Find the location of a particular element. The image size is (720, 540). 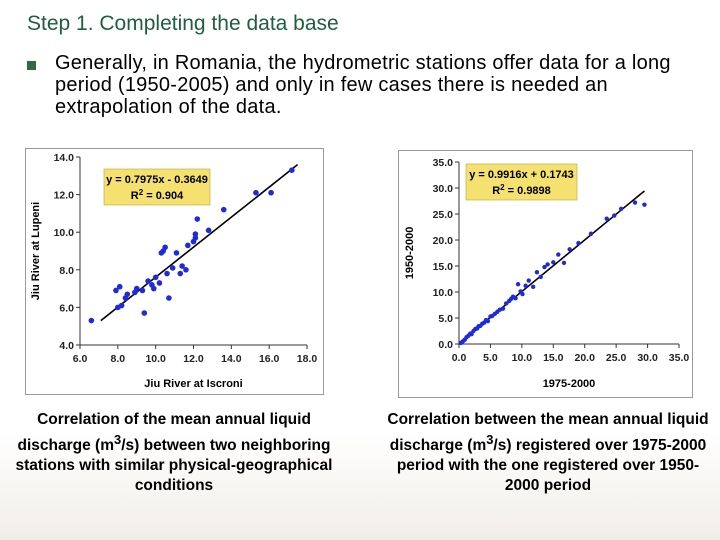

y-tick-label: 20.0 is located at coordinates (443, 241).